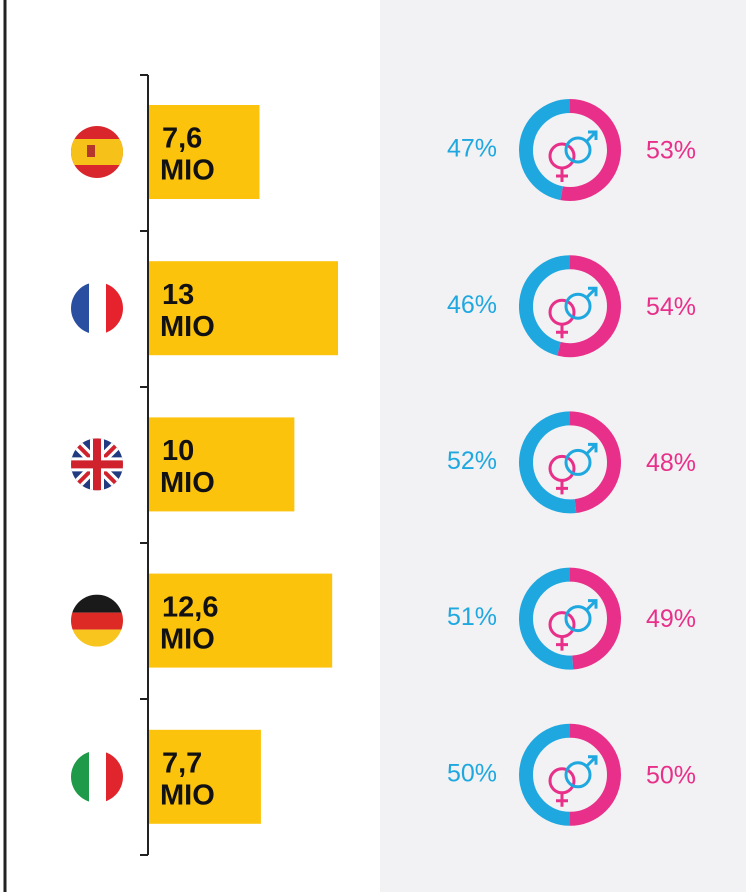 The height and width of the screenshot is (892, 746). I want to click on male-share-label: 54%, so click(671, 307).